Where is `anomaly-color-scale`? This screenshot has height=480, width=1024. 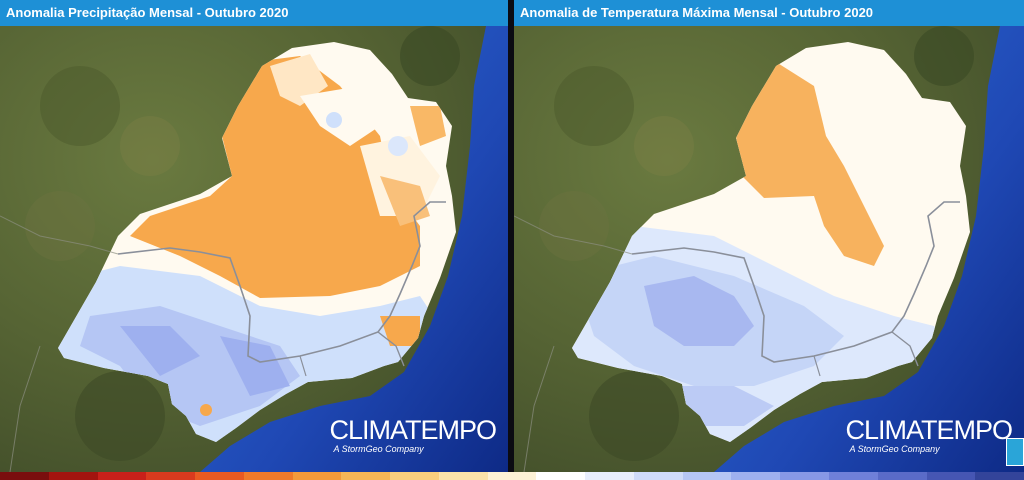
anomaly-color-scale is located at coordinates (512, 476).